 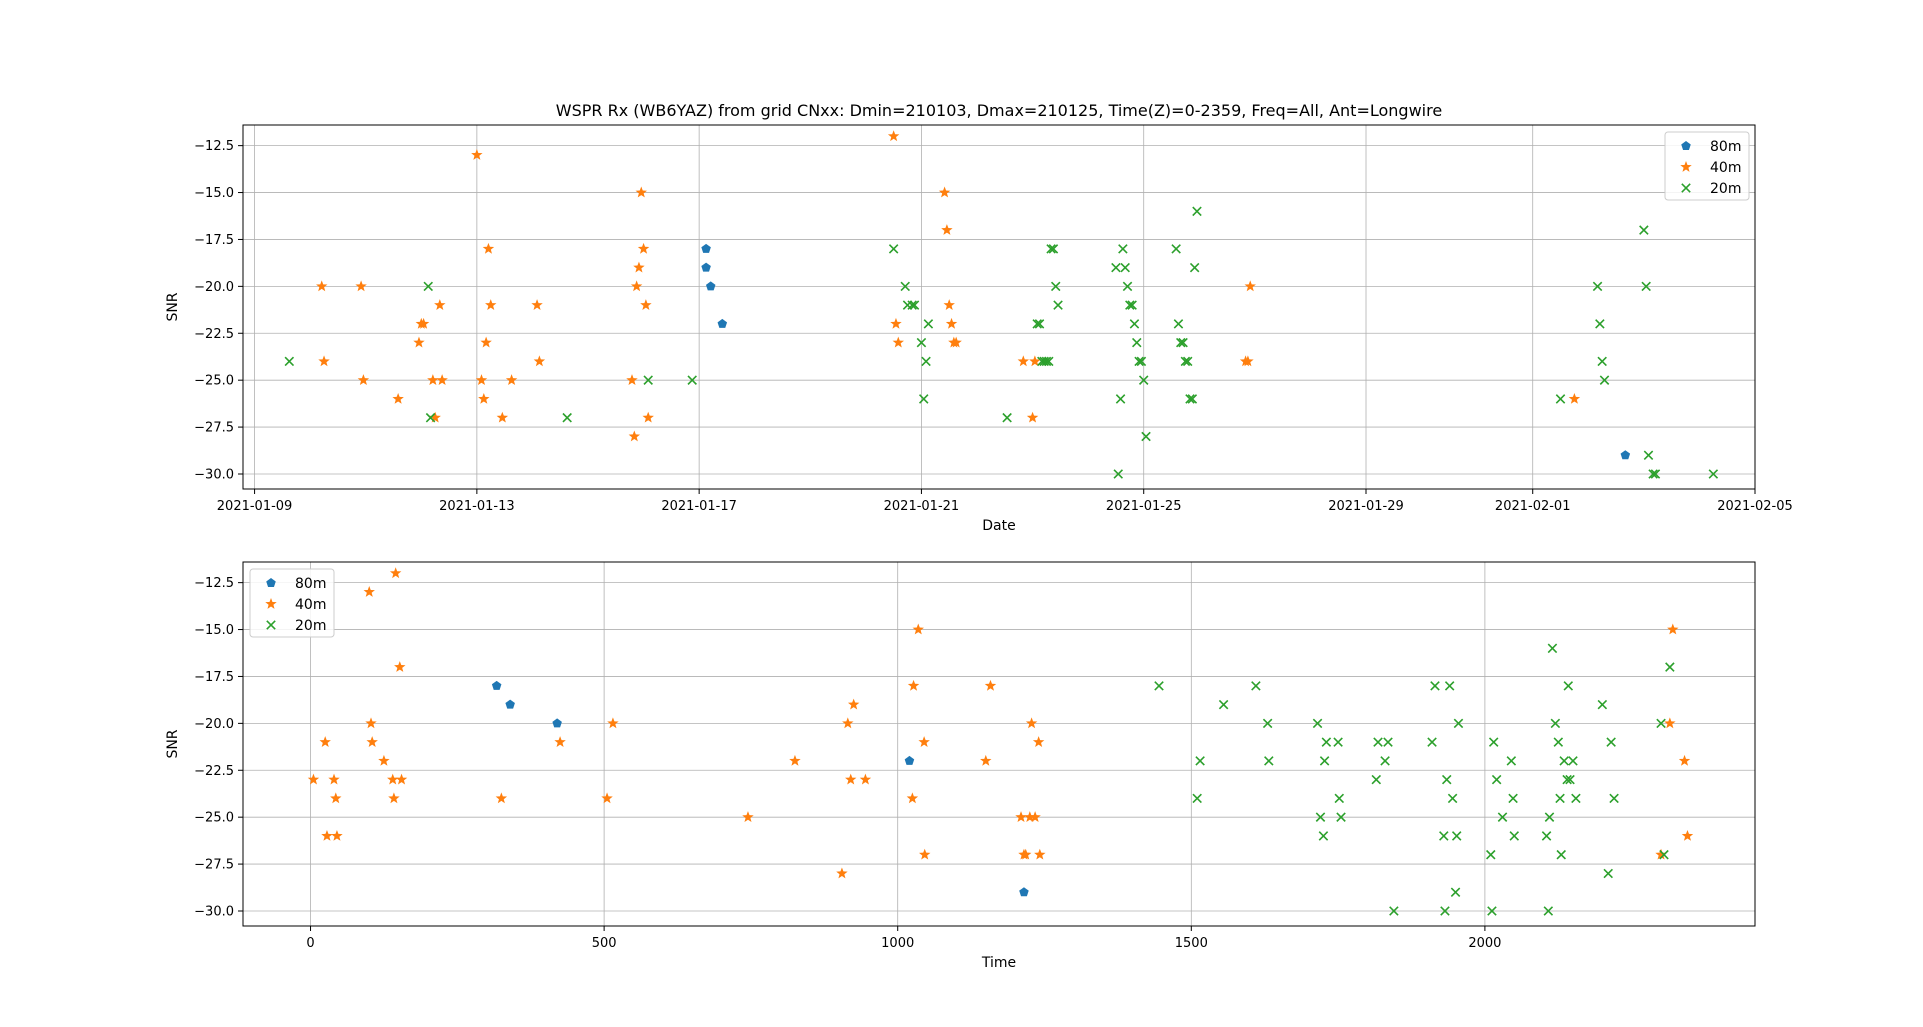 What do you see at coordinates (214, 240) in the screenshot?
I see `y-tick-label: −17.5` at bounding box center [214, 240].